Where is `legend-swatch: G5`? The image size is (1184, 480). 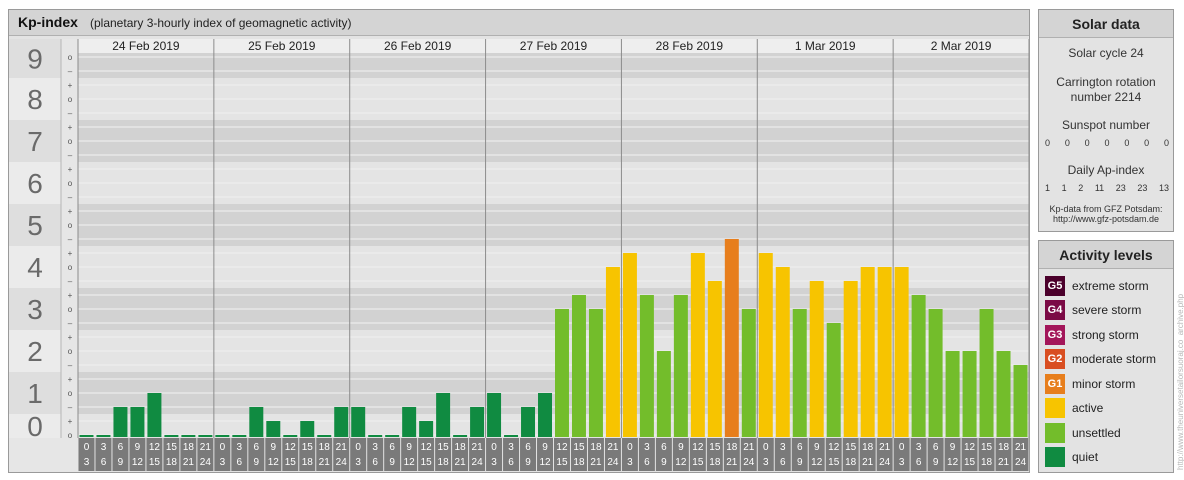
legend-swatch: G5 is located at coordinates (1055, 285).